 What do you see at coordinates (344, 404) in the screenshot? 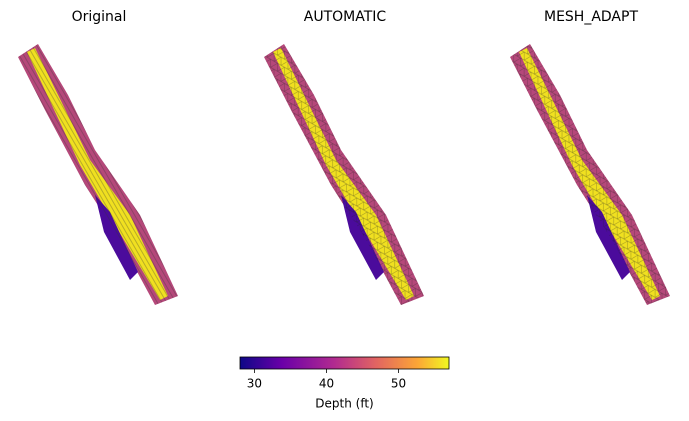
I see `colorbar-label: Depth (ft)` at bounding box center [344, 404].